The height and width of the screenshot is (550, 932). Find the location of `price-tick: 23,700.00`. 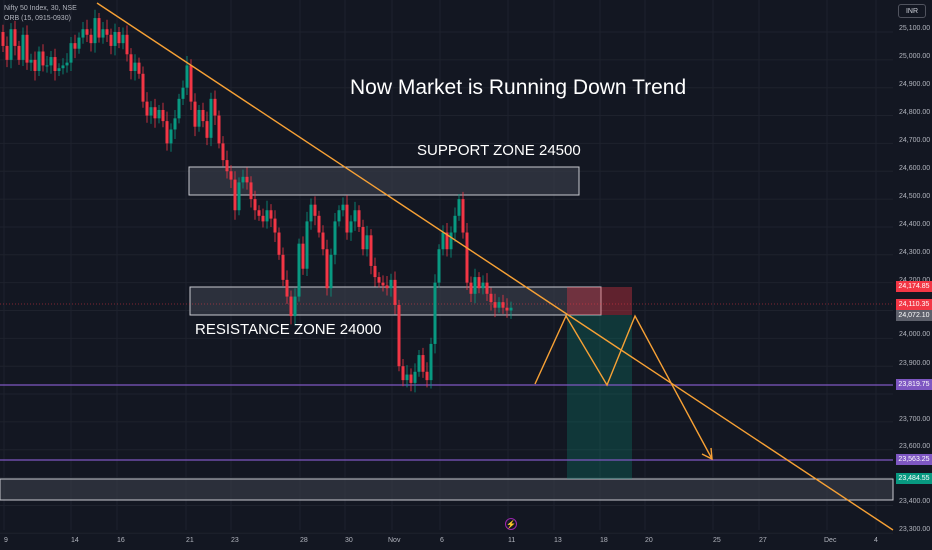

price-tick: 23,700.00 is located at coordinates (915, 419).